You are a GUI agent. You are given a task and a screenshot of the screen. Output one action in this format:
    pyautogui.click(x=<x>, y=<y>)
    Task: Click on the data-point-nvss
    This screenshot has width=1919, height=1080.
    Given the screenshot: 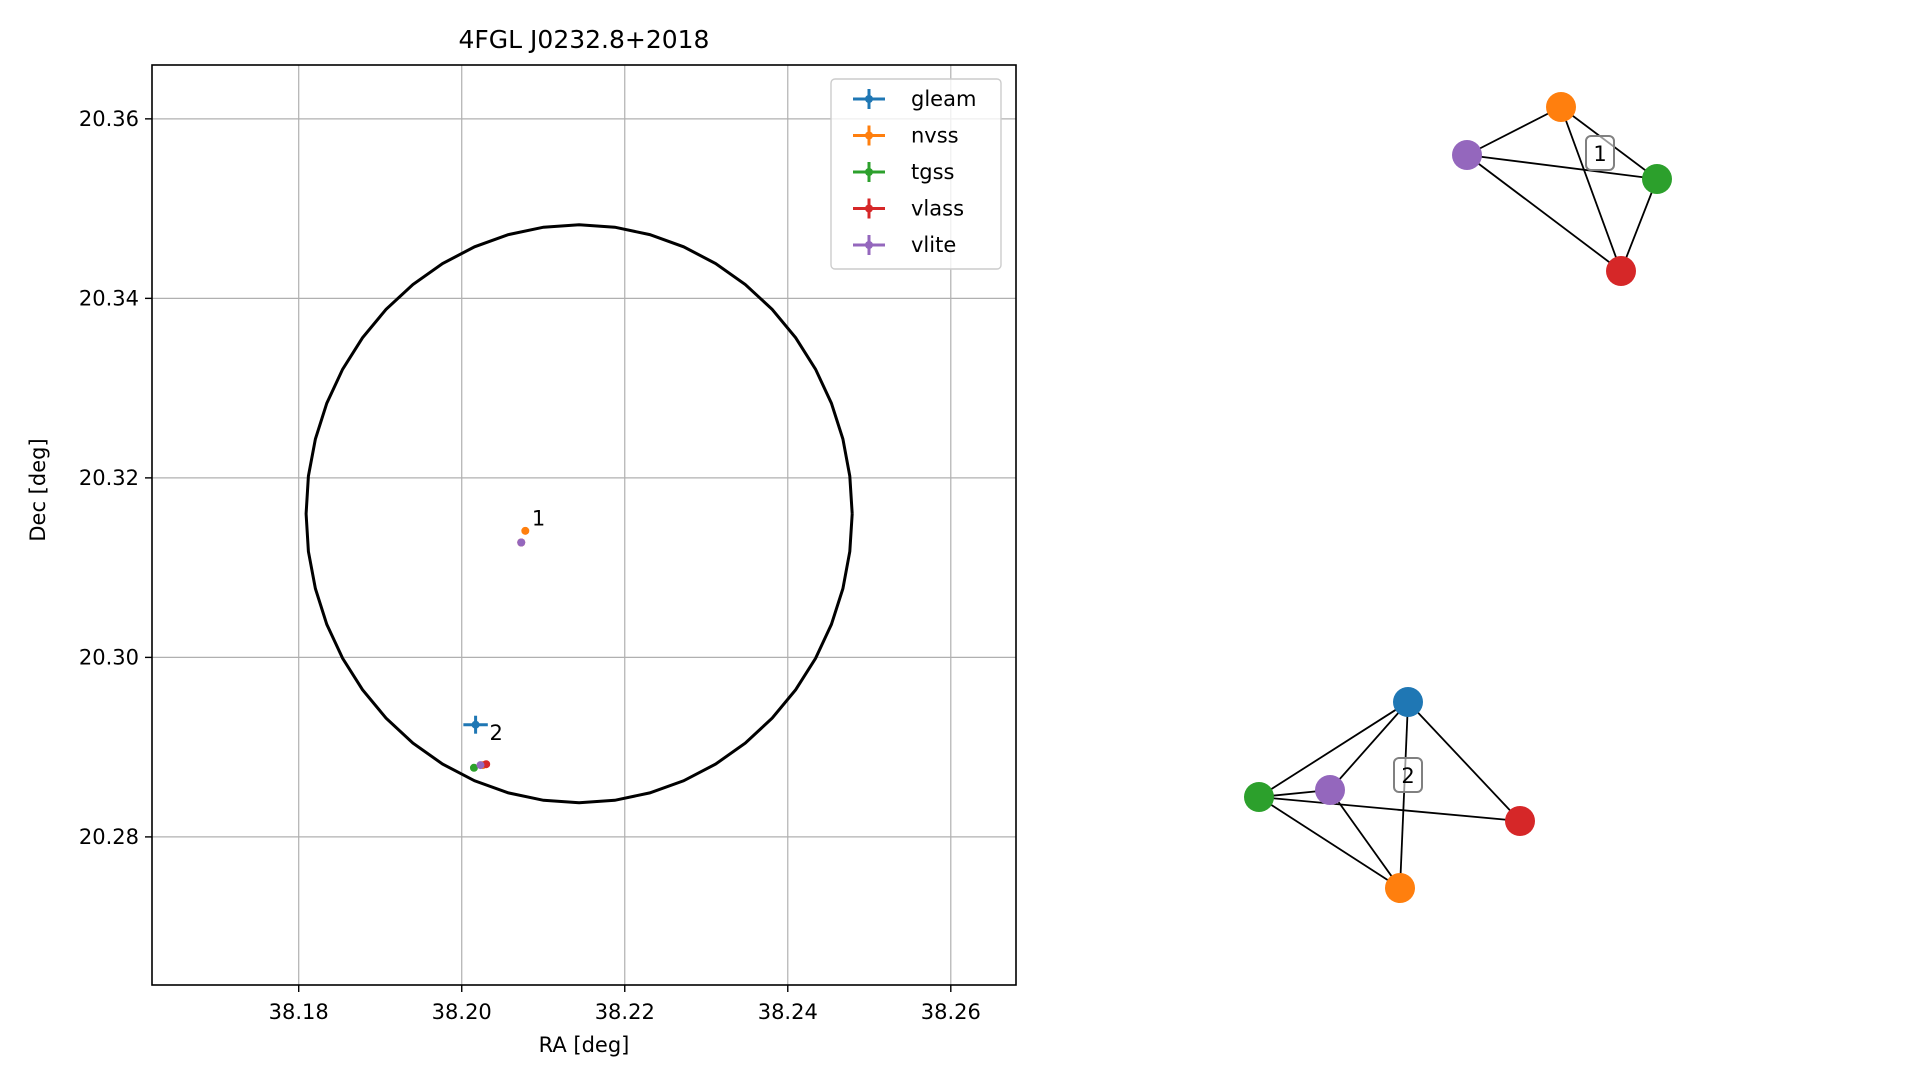 What is the action you would take?
    pyautogui.click(x=525, y=530)
    